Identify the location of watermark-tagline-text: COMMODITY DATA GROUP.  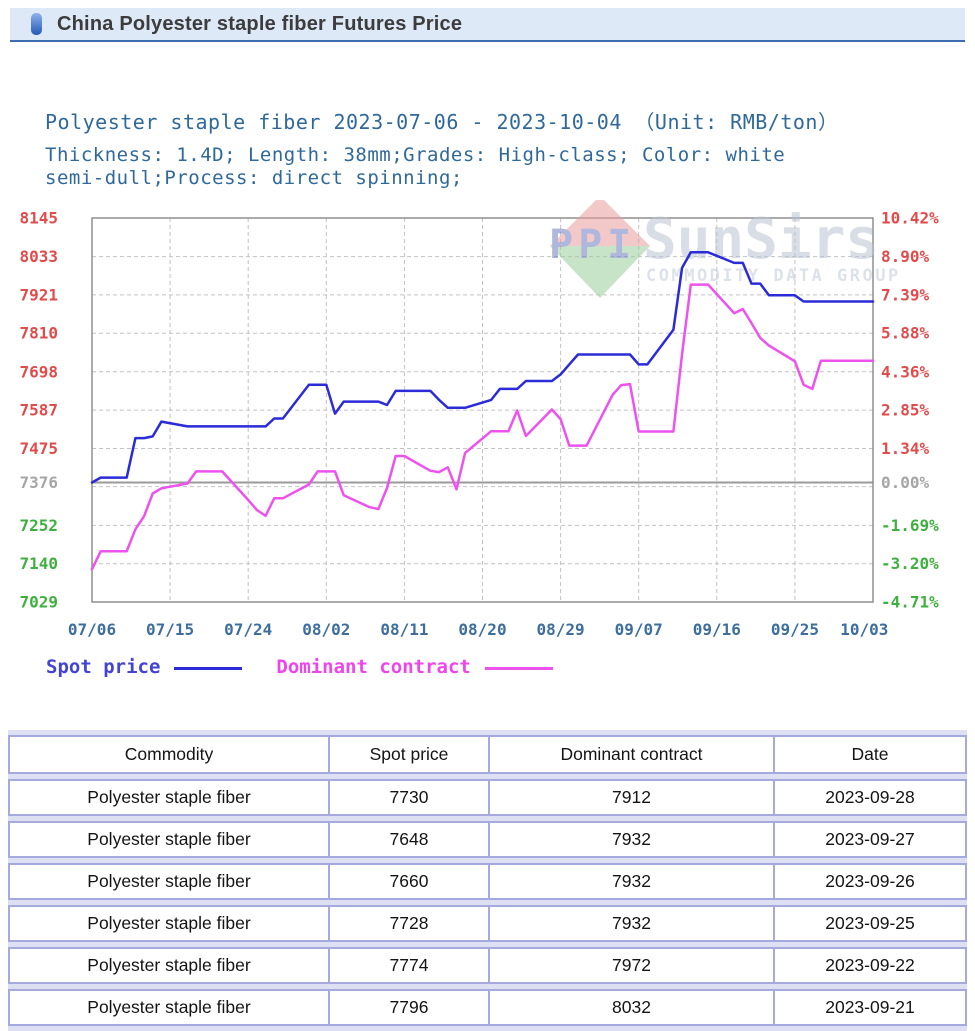
(773, 276).